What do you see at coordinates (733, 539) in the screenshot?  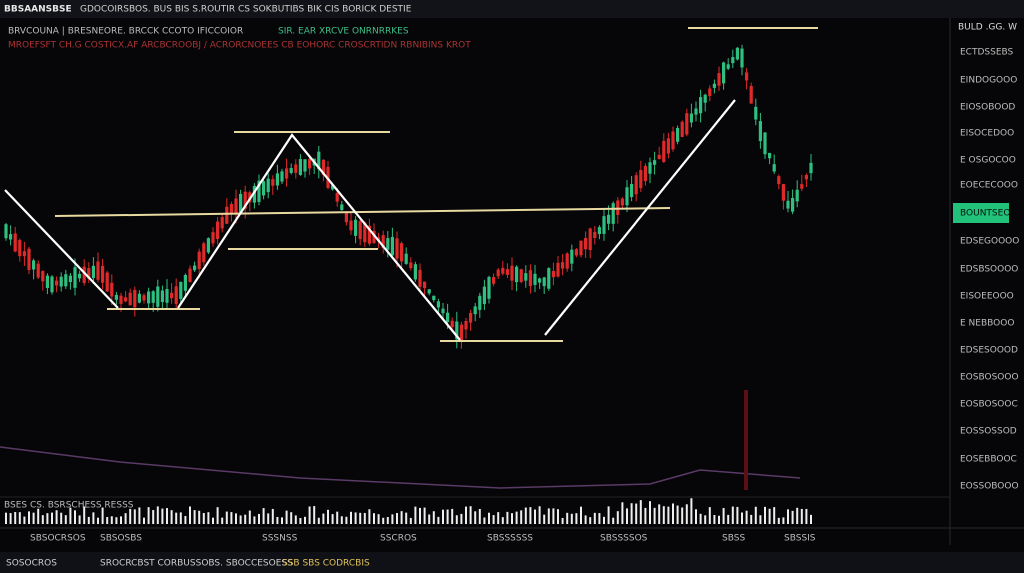 I see `time-label: SBSS` at bounding box center [733, 539].